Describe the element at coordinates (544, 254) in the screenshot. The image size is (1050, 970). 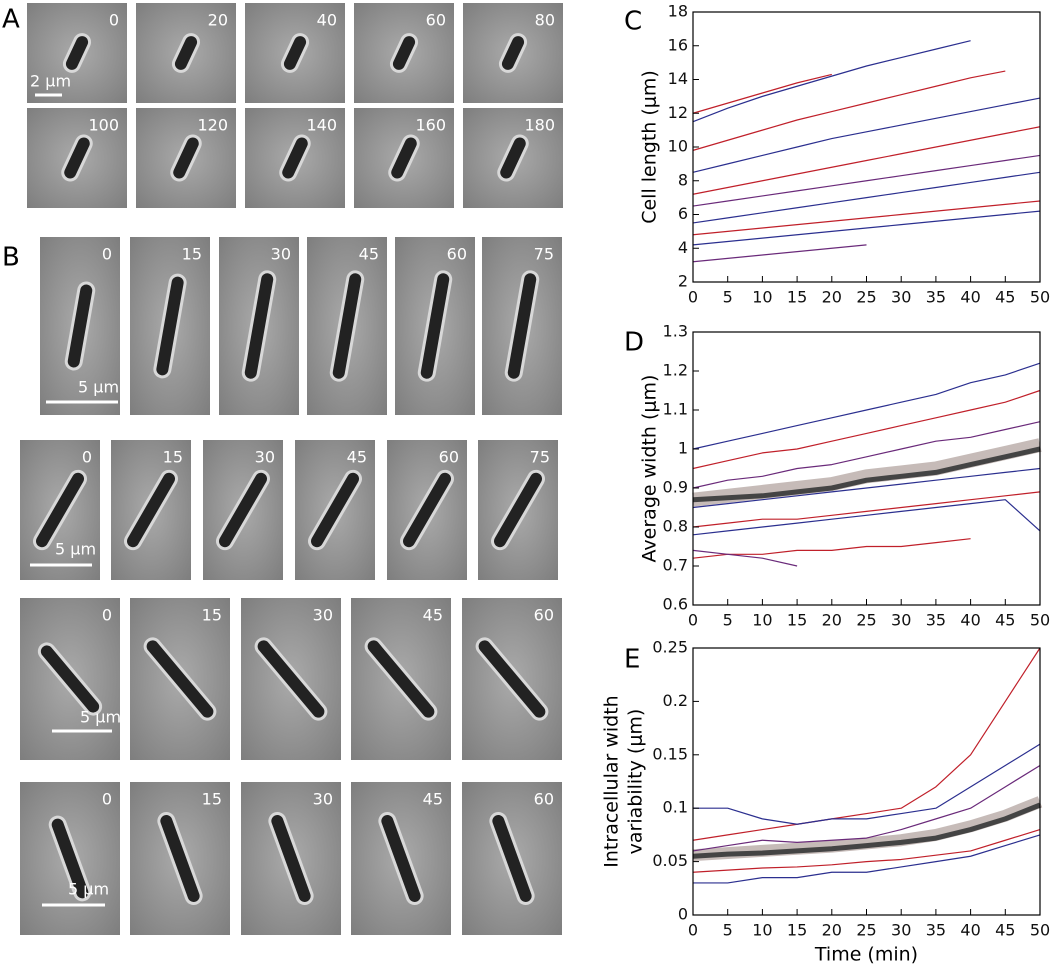
I see `frame-time: 75` at that location.